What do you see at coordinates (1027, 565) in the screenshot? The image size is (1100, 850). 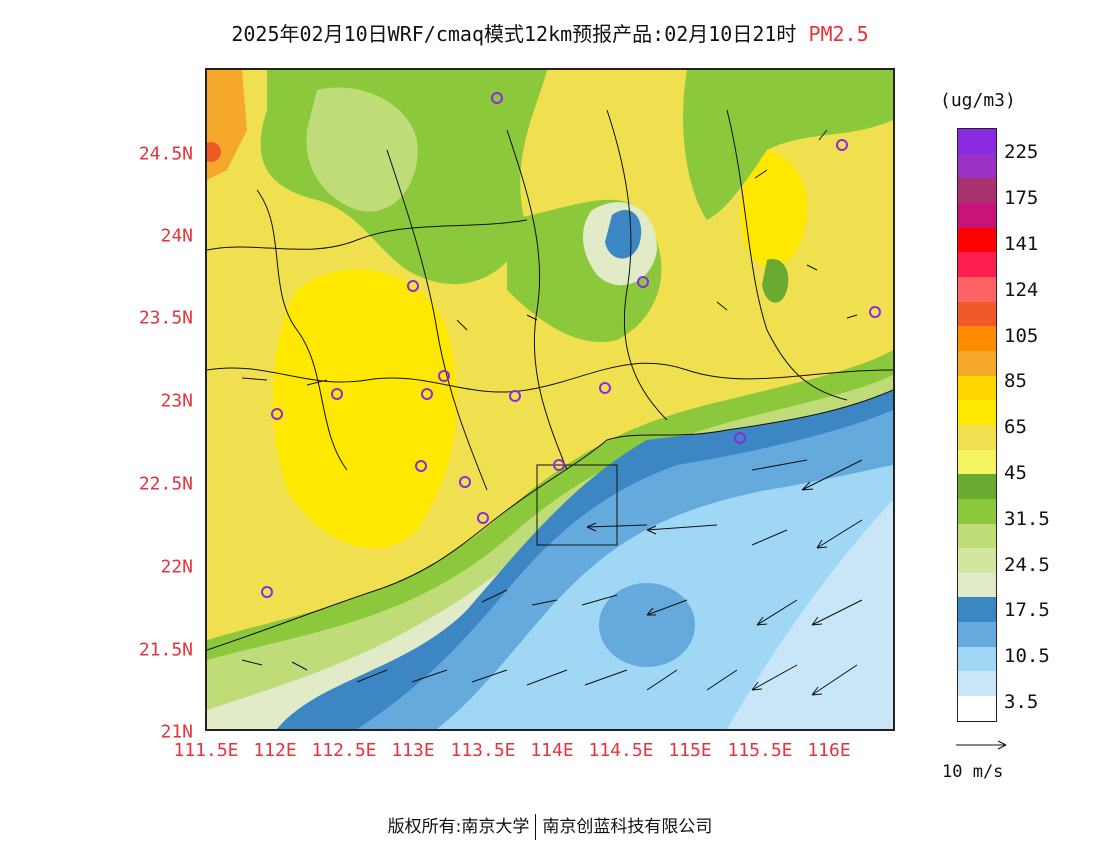 I see `legend-label-24.5: 24.5` at bounding box center [1027, 565].